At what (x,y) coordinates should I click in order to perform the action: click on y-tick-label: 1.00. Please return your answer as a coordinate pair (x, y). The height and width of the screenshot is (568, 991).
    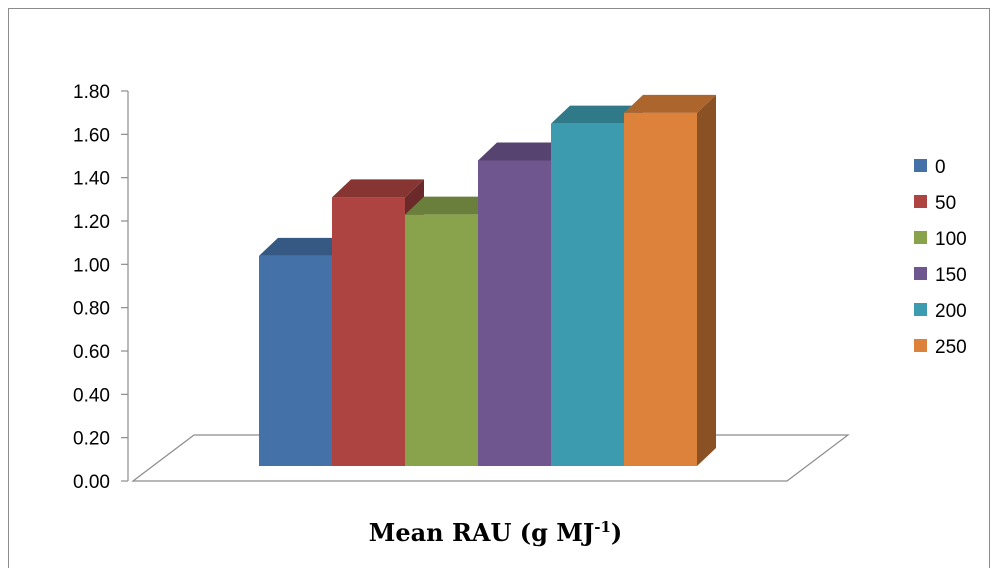
    Looking at the image, I should click on (91, 265).